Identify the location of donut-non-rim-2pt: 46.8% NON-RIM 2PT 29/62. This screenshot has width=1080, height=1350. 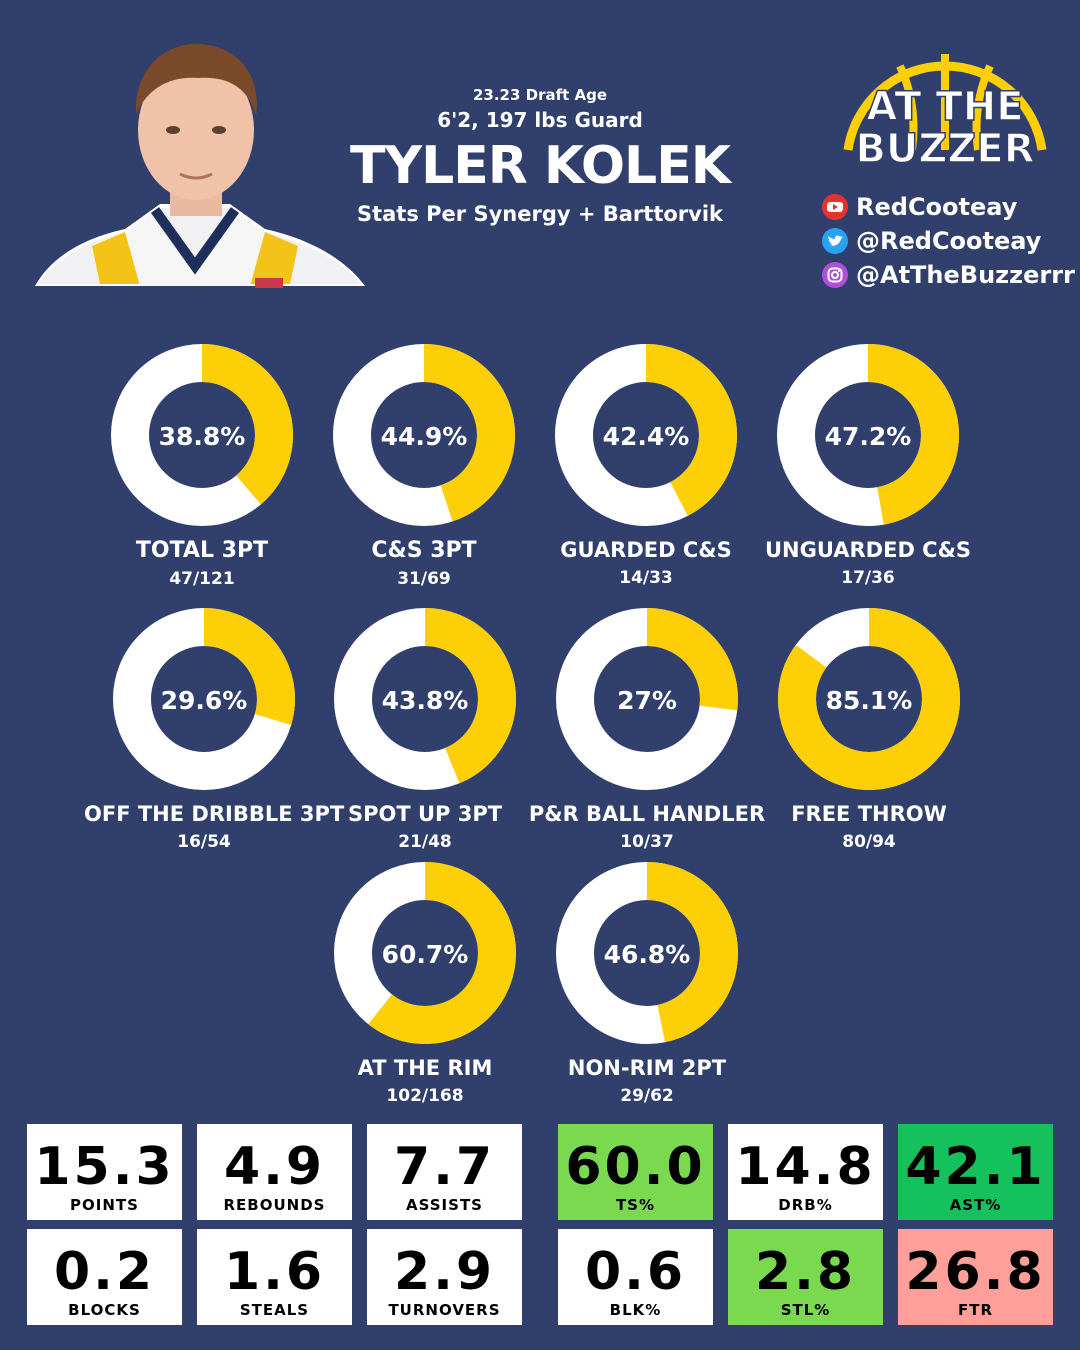
(647, 984).